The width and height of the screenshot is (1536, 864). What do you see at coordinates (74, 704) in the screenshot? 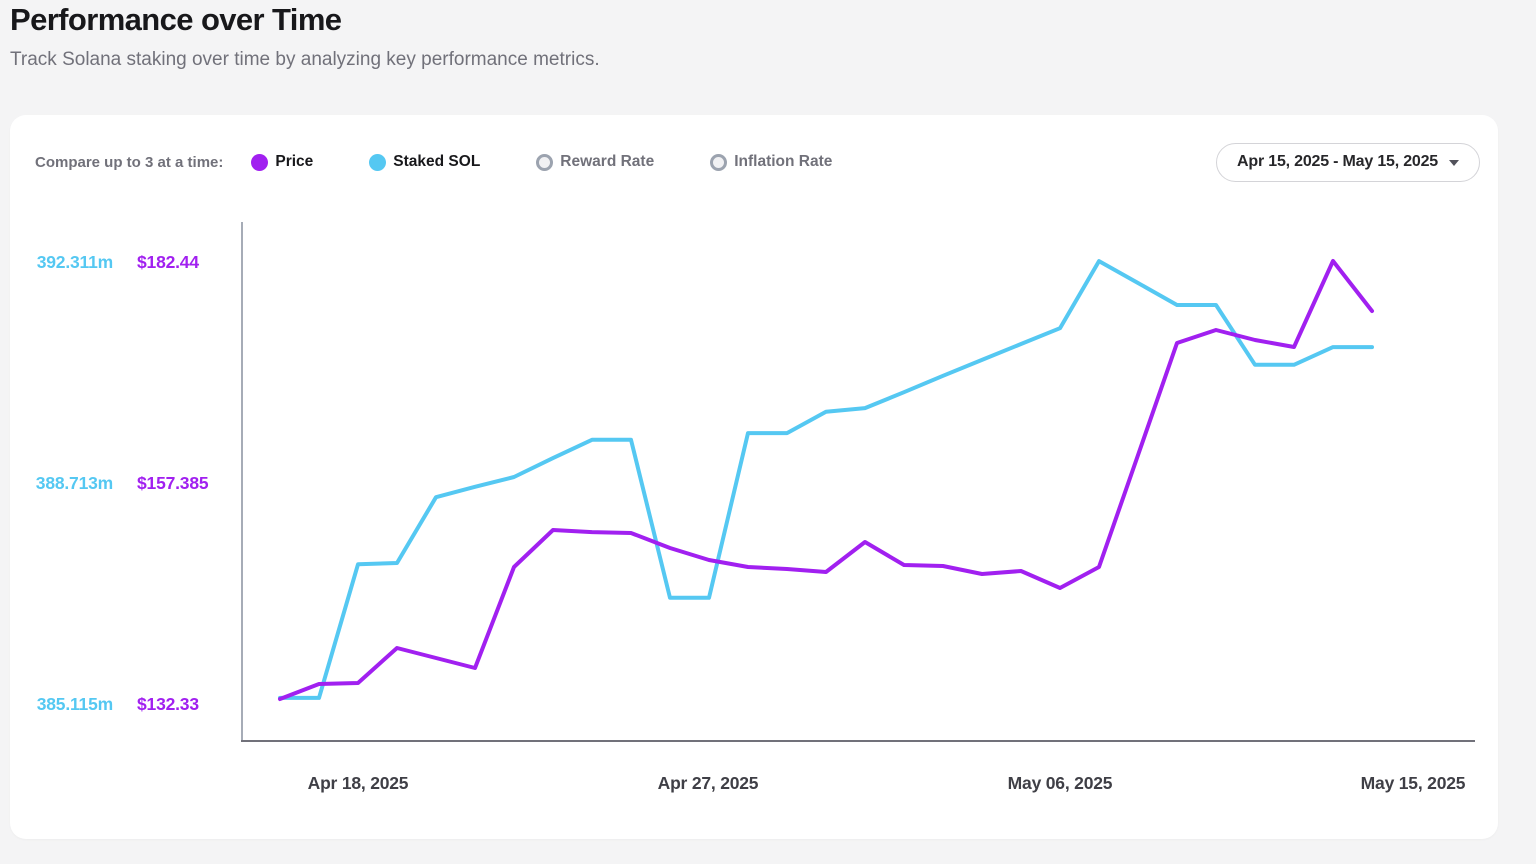
I see `y-label-staked-min: 385.115m` at bounding box center [74, 704].